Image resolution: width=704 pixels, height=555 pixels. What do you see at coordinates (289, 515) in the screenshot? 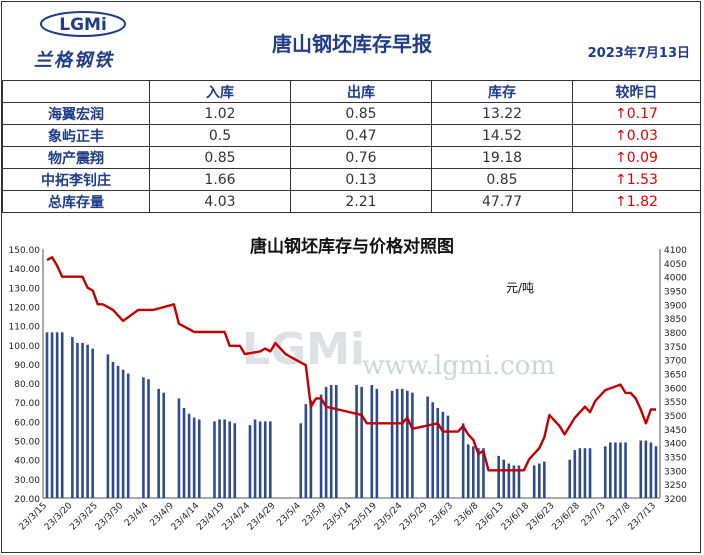
I see `x-tick-label: 23/5/4` at bounding box center [289, 515].